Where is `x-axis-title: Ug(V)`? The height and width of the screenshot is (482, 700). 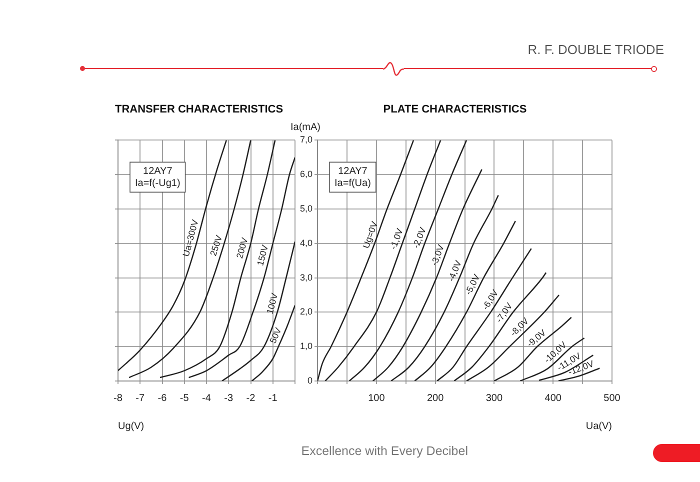
x-axis-title: Ug(V) is located at coordinates (131, 426).